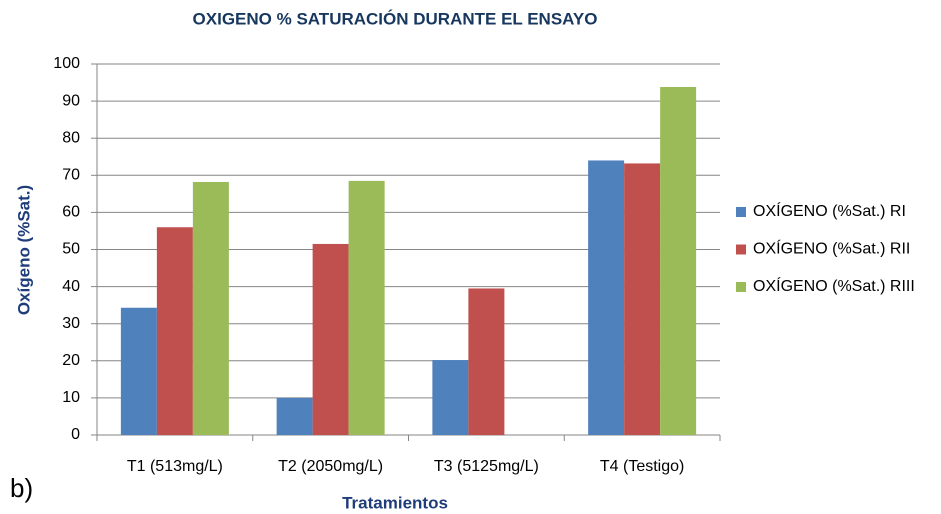 The height and width of the screenshot is (514, 941). What do you see at coordinates (71, 212) in the screenshot?
I see `y-tick-label: 60` at bounding box center [71, 212].